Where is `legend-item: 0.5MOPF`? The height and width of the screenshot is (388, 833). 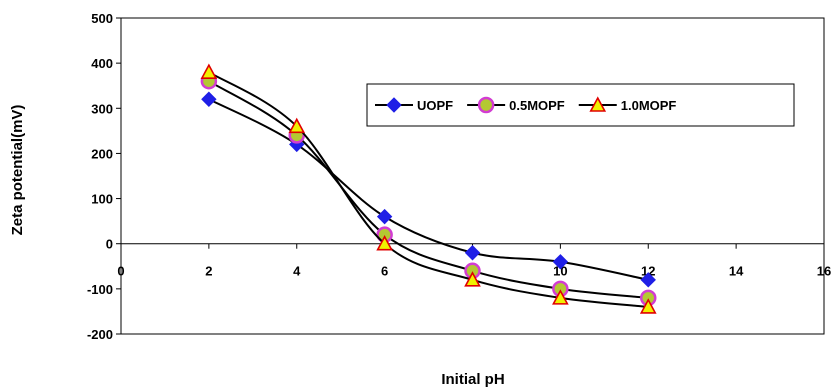
legend-item: 0.5MOPF is located at coordinates (516, 105).